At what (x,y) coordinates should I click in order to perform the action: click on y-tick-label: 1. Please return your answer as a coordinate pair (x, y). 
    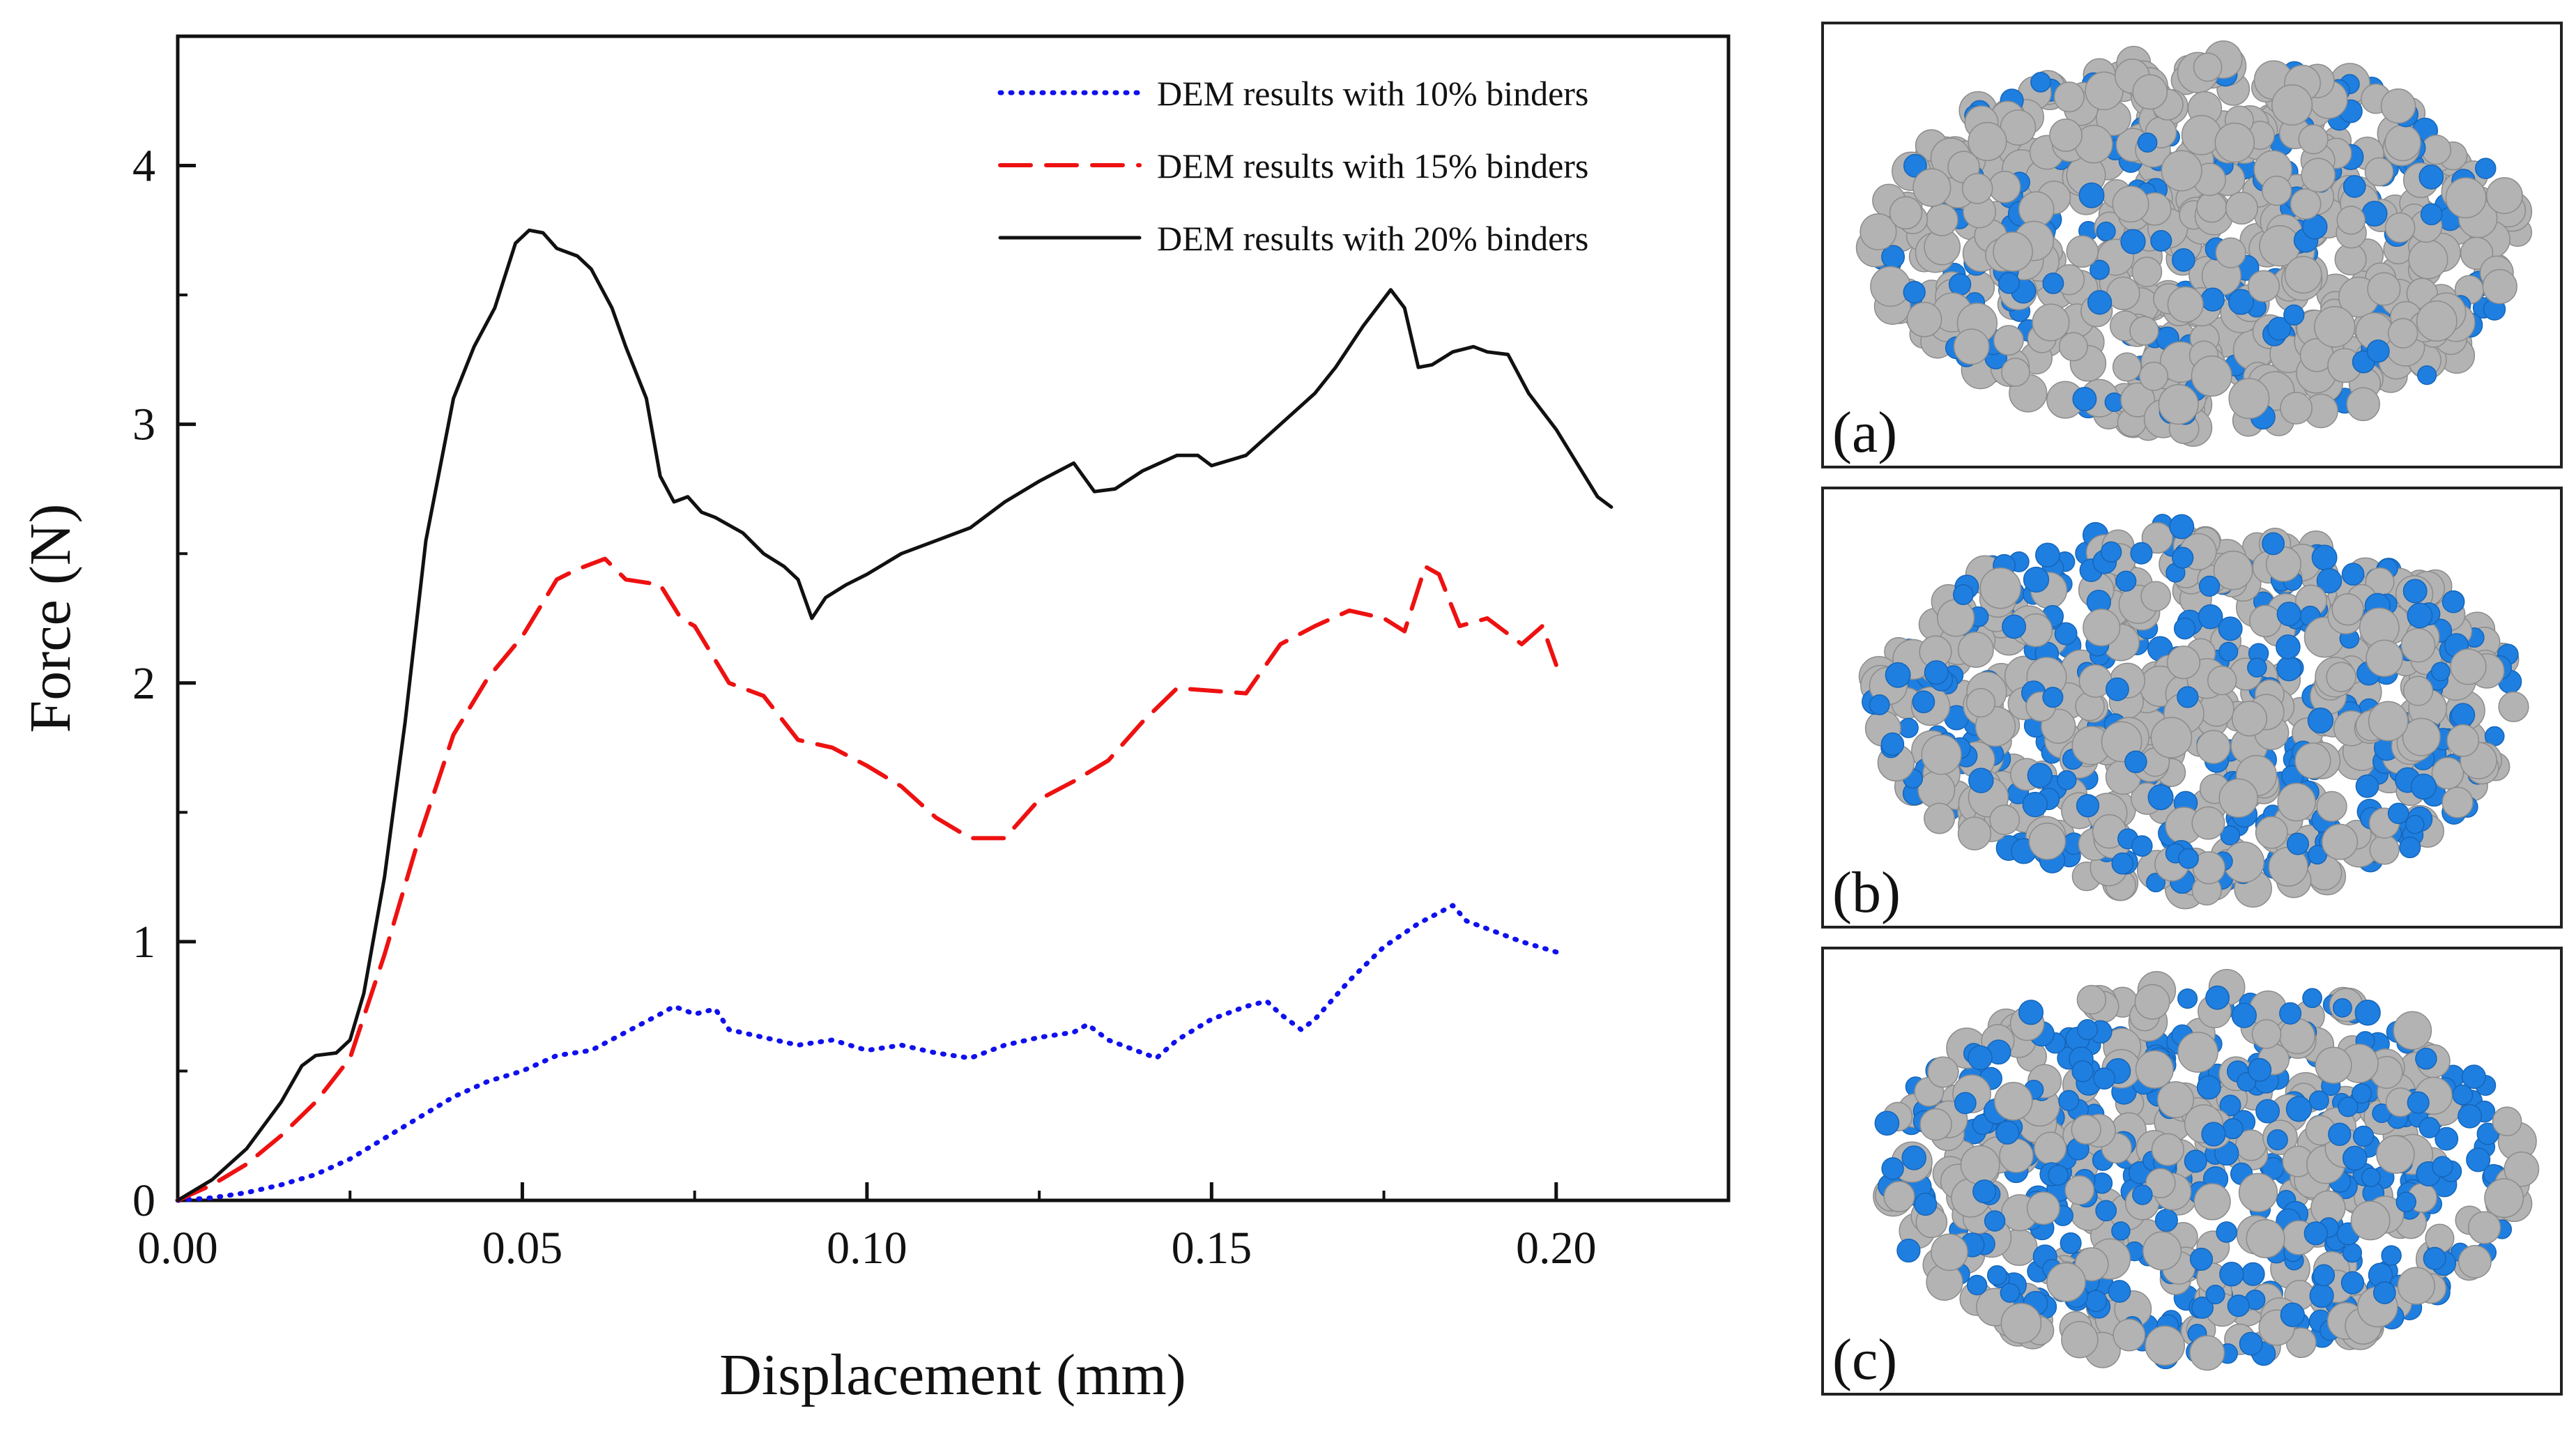
    Looking at the image, I should click on (143, 943).